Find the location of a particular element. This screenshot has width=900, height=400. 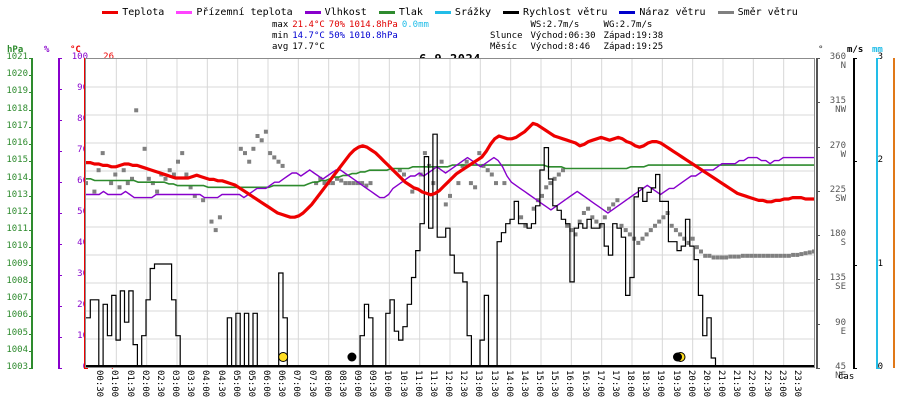

x-tick-label: 13:00 is located at coordinates (478, 384).